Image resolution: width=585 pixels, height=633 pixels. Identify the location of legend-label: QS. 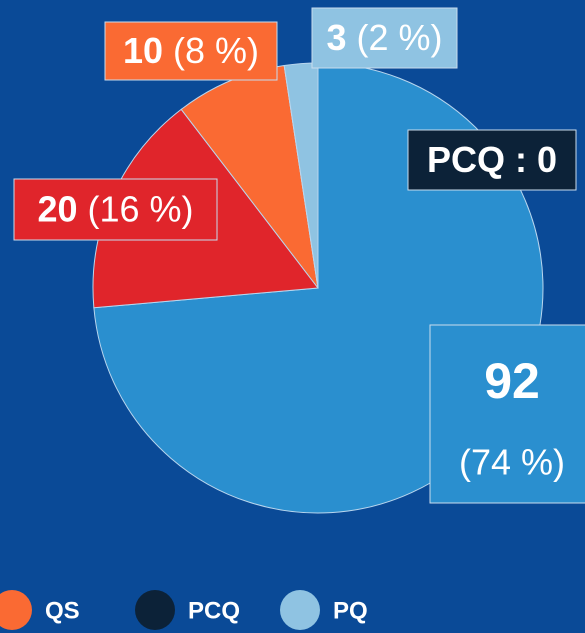
(62, 610).